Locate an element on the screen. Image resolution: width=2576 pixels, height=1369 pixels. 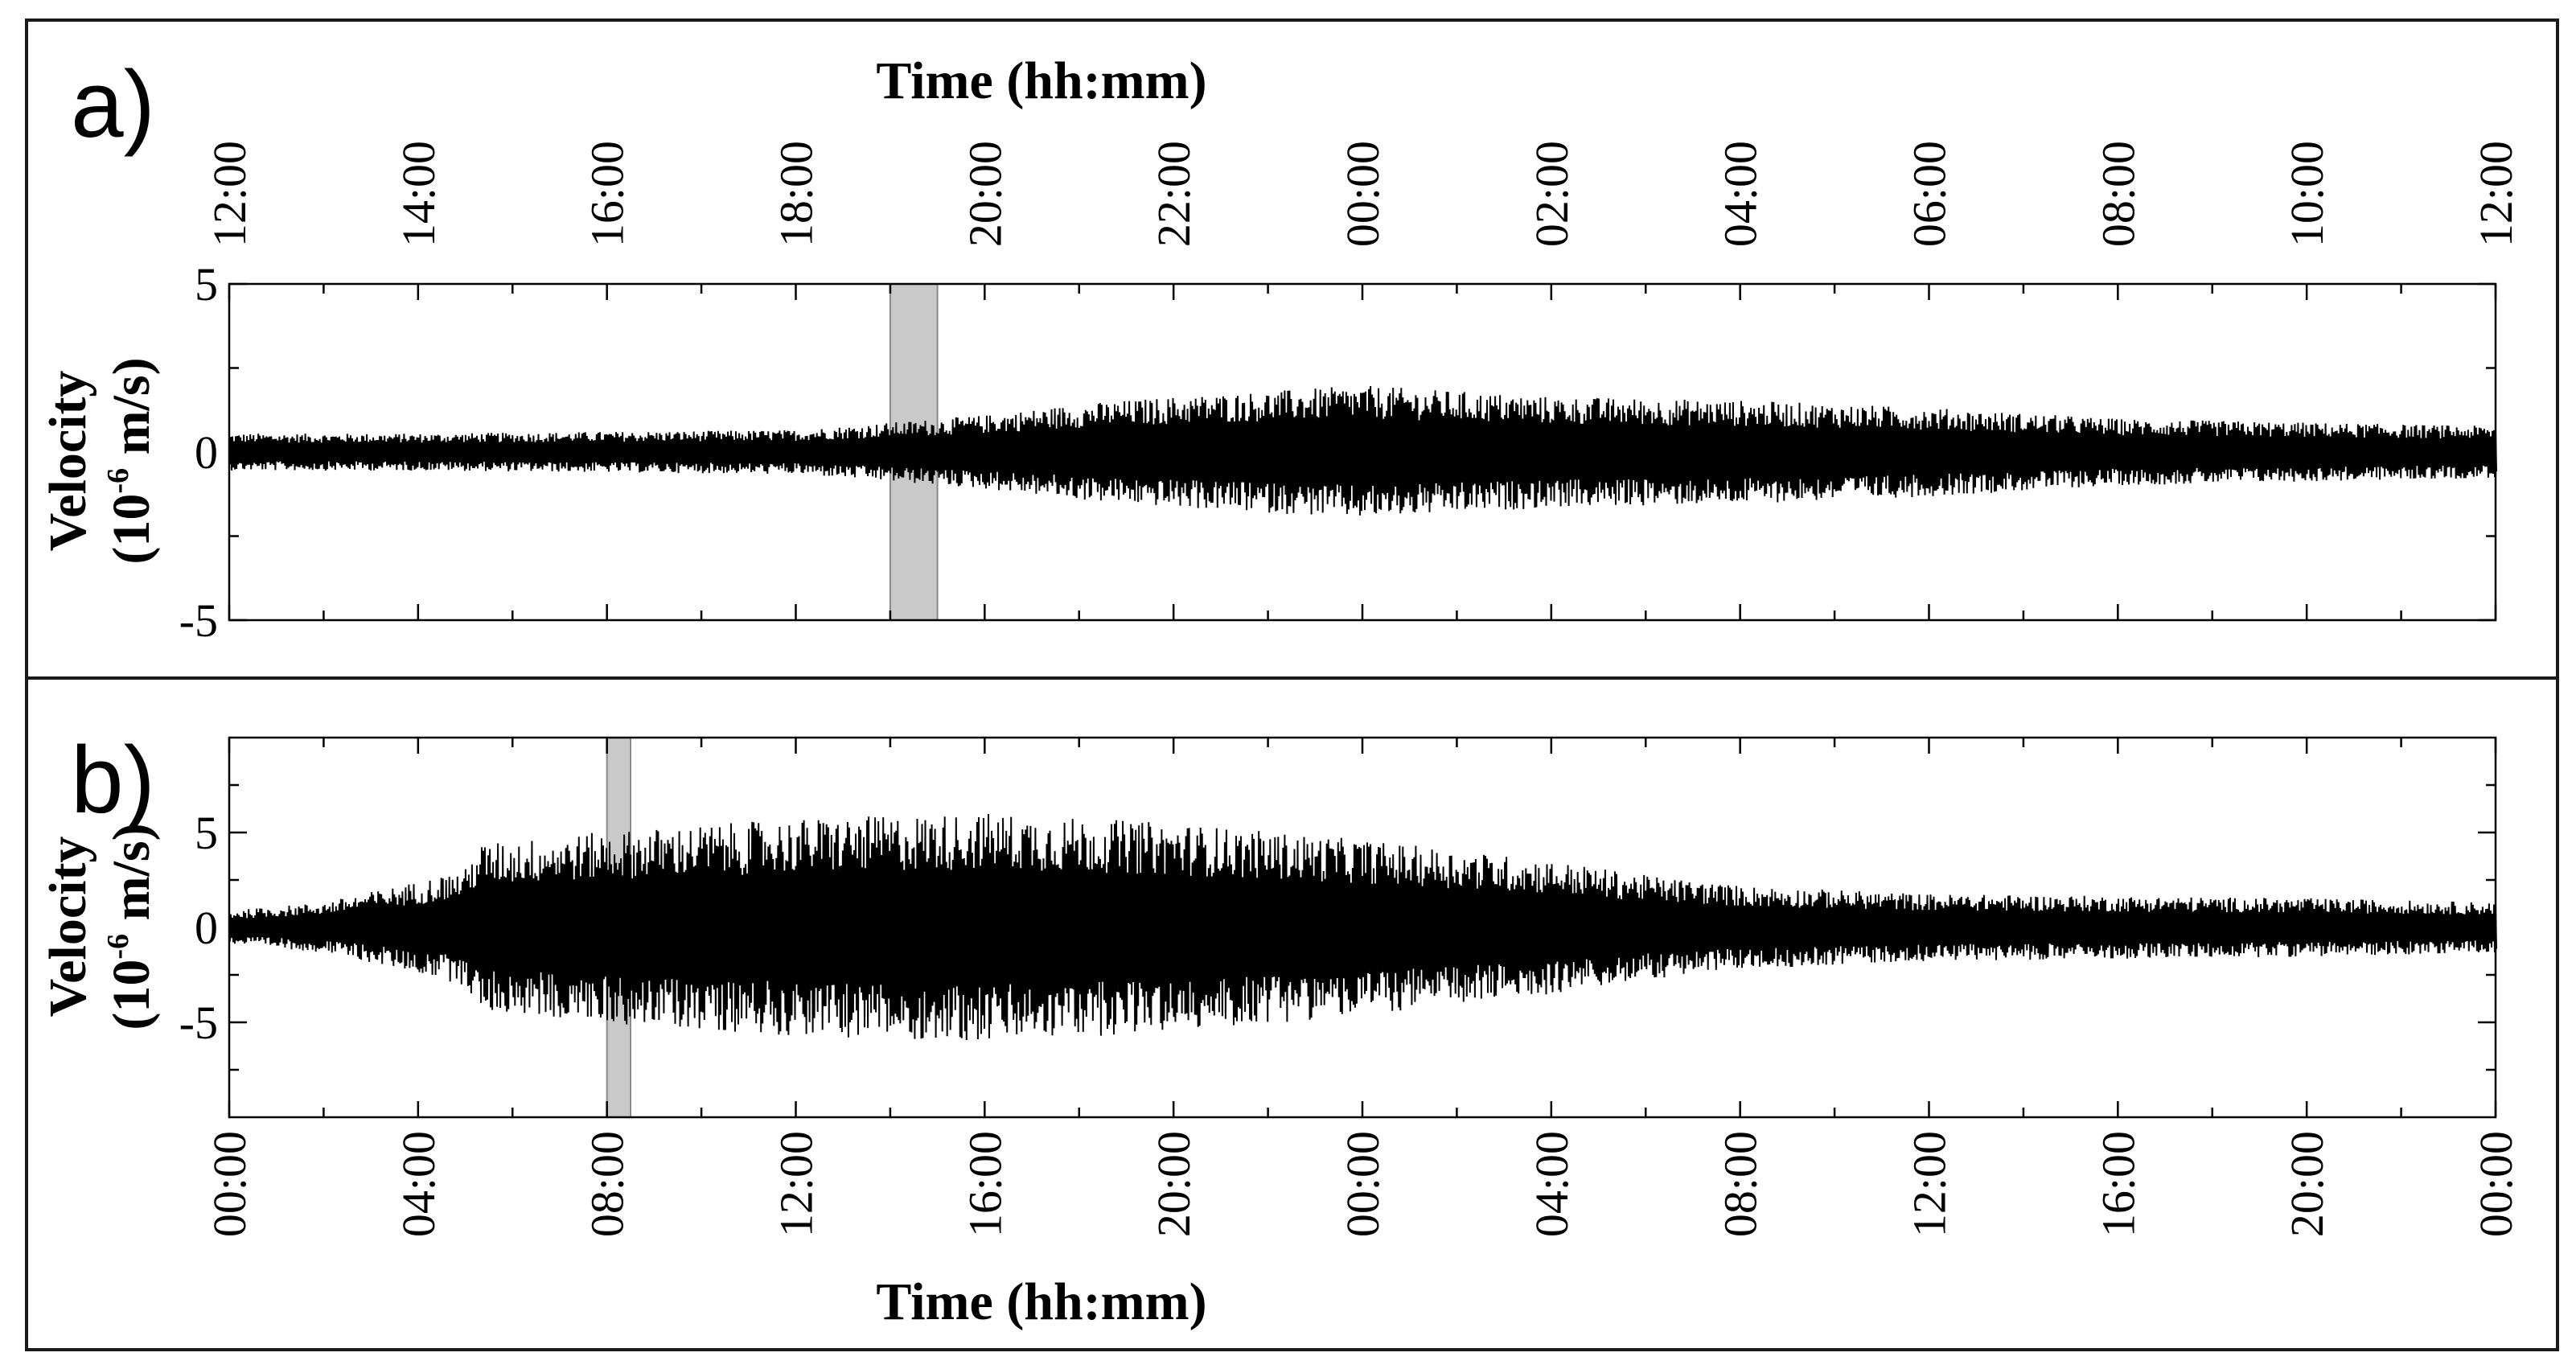
panel-a-x-axis-title: Time (hh:mm) is located at coordinates (1041, 80).